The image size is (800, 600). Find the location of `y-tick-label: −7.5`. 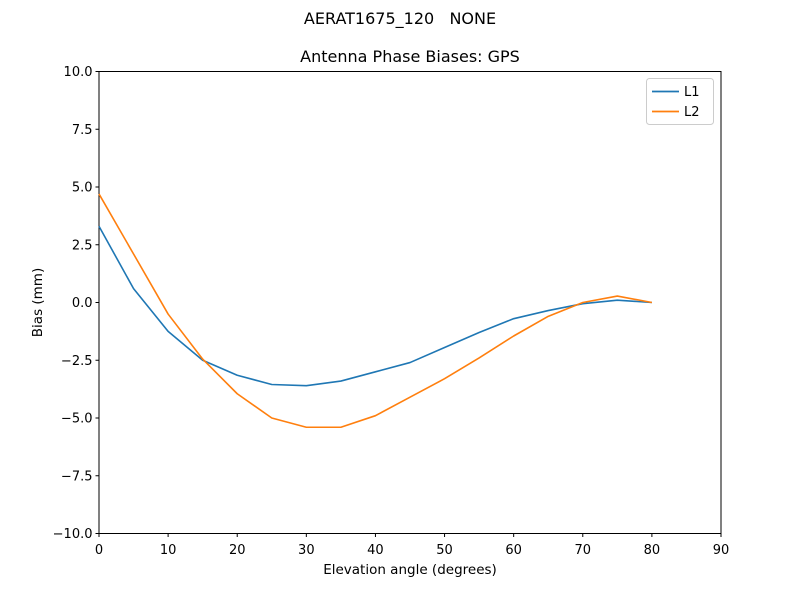

y-tick-label: −7.5 is located at coordinates (77, 476).